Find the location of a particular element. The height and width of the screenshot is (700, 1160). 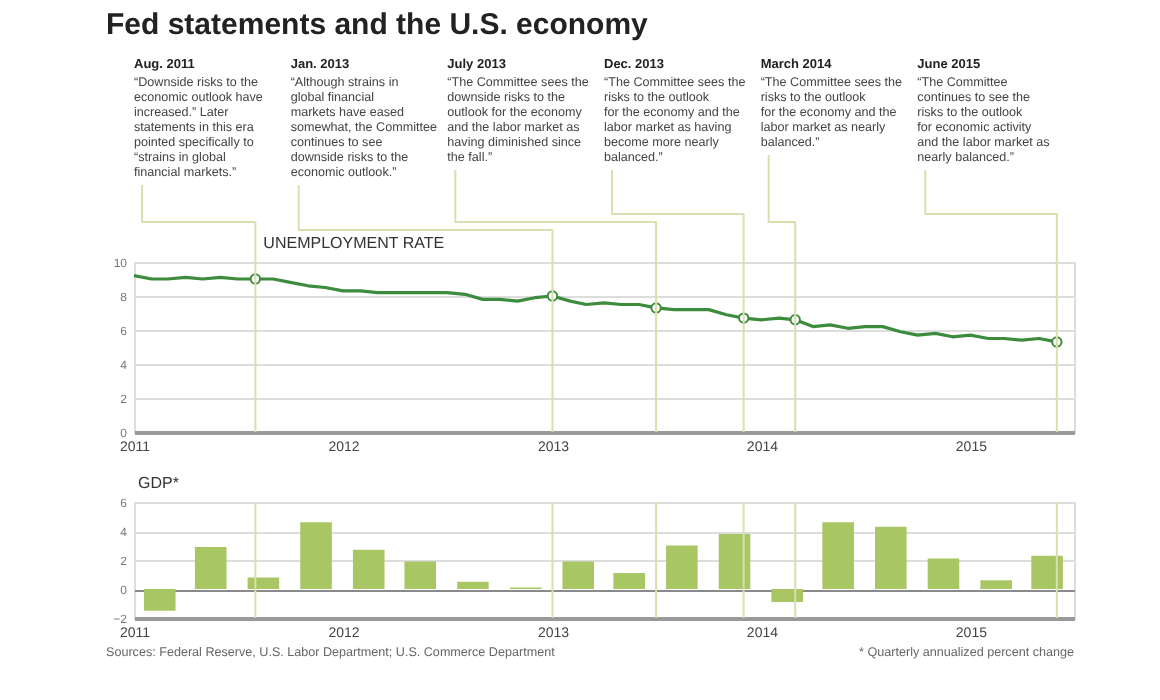

y-axis-title: UNEMPLOYMENT RATE is located at coordinates (354, 243).